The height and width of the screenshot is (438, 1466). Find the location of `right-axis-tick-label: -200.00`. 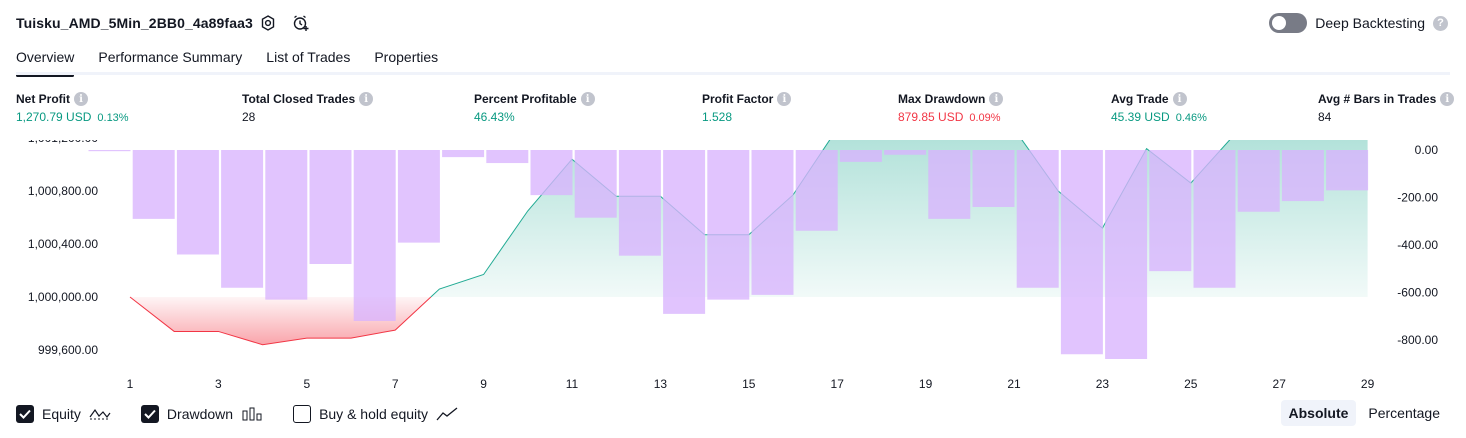

right-axis-tick-label: -200.00 is located at coordinates (1417, 198).